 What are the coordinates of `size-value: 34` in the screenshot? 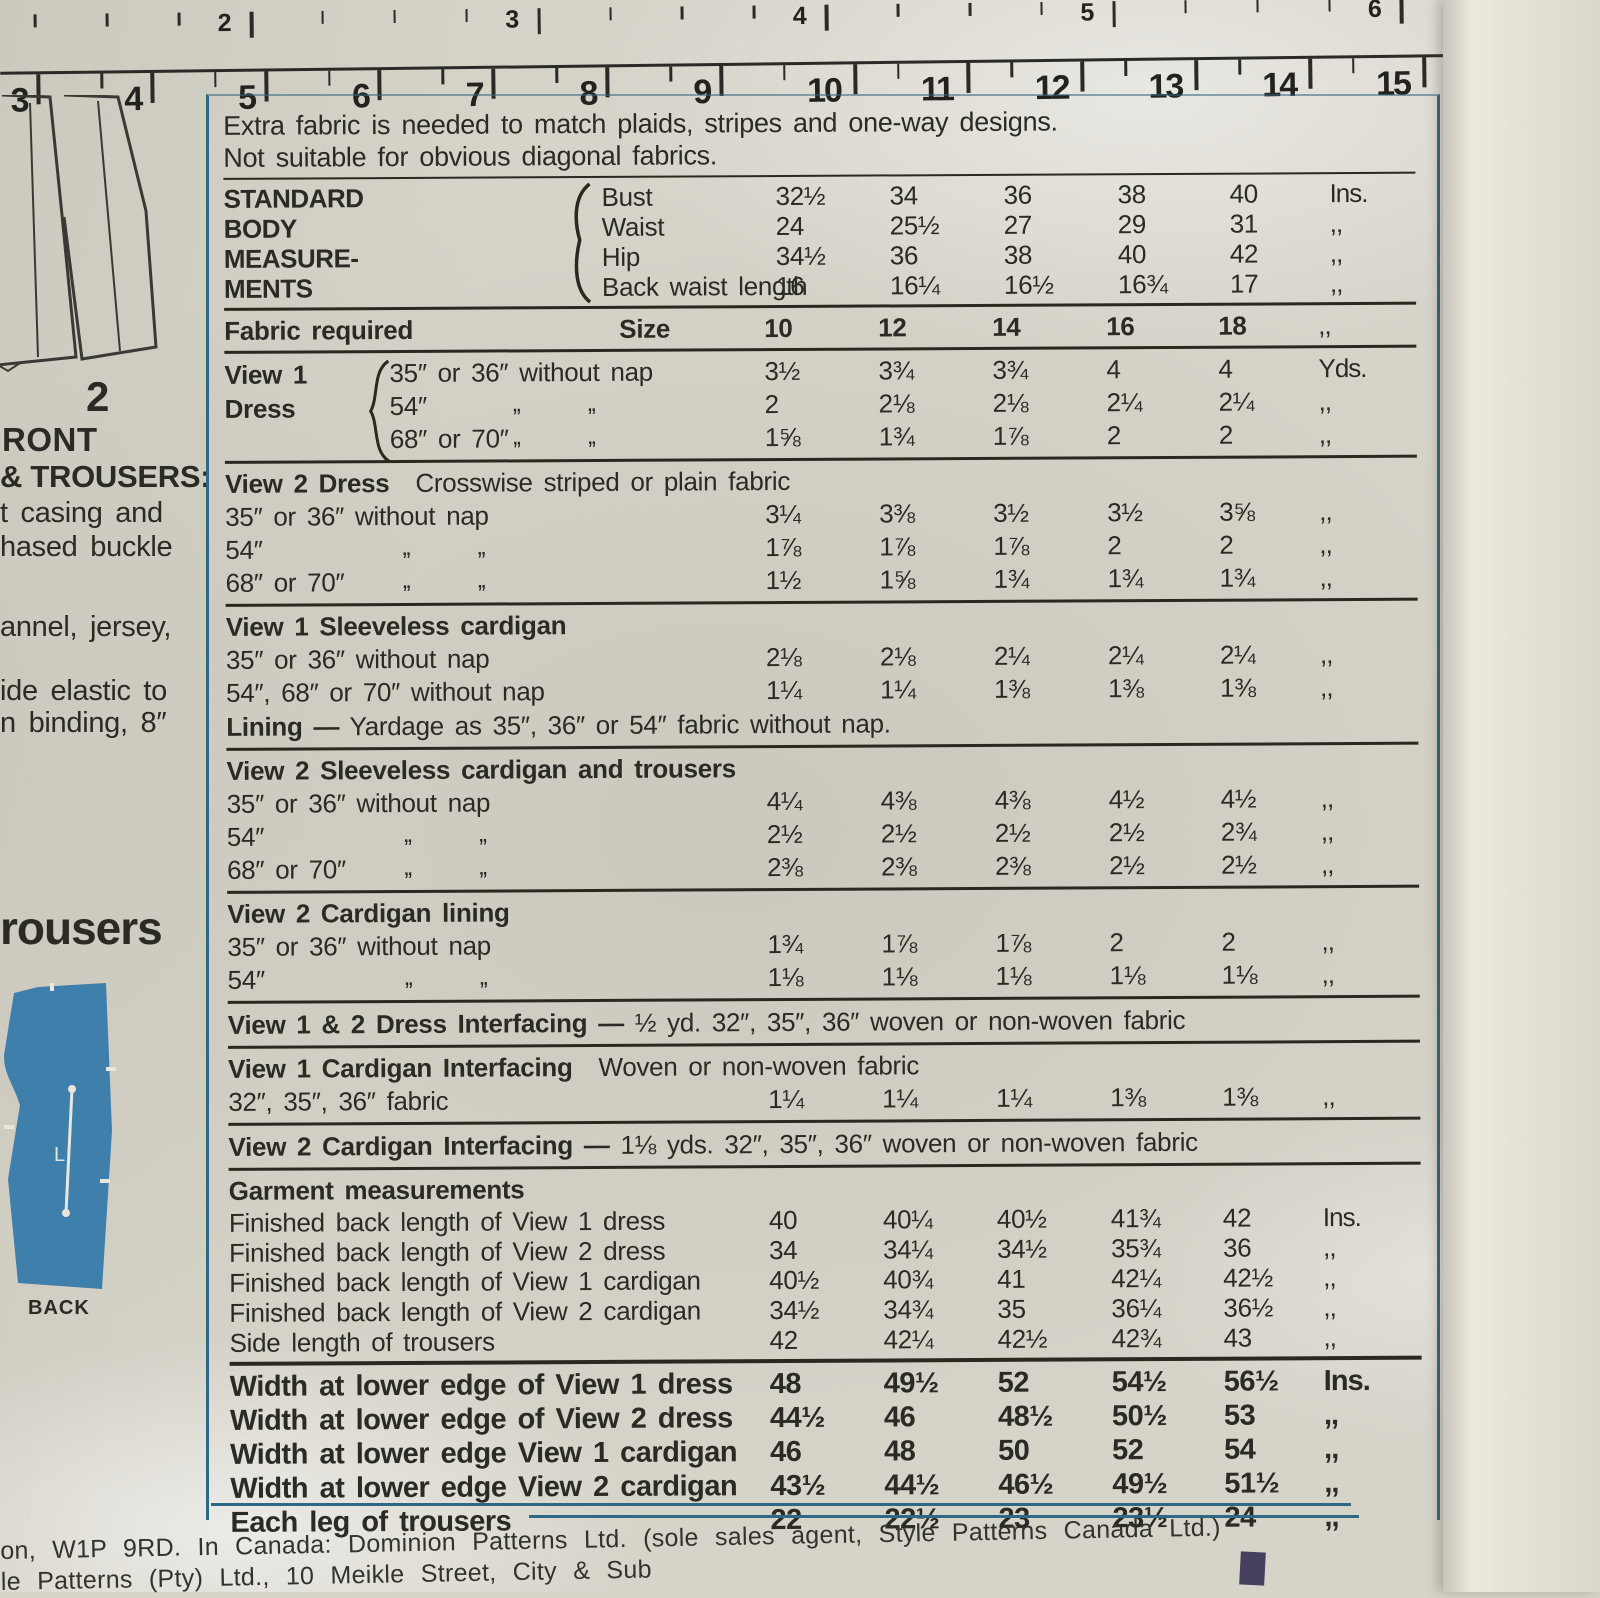 It's located at (783, 1250).